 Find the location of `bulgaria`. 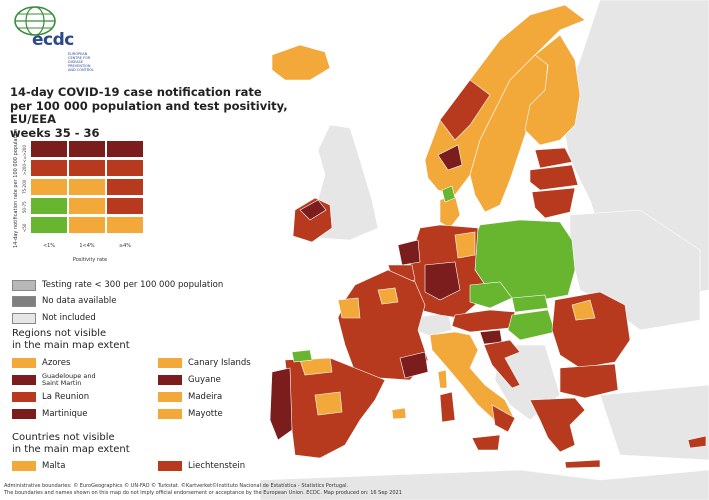

bulgaria is located at coordinates (589, 381).